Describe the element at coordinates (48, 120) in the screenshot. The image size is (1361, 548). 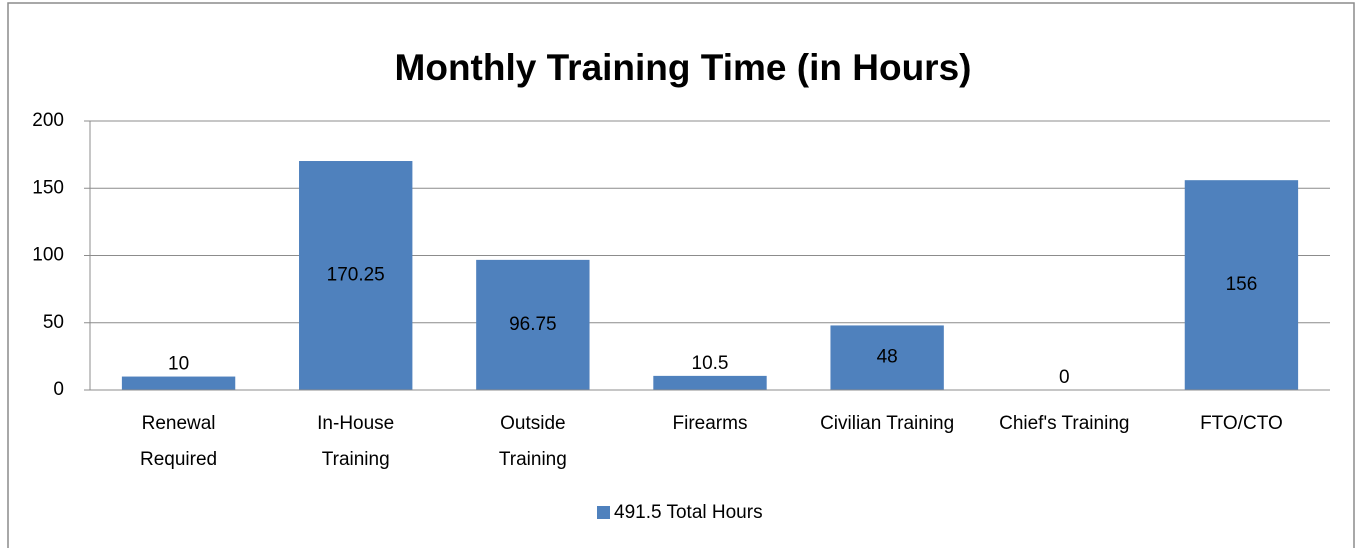
I see `y-tick-label: 200` at that location.